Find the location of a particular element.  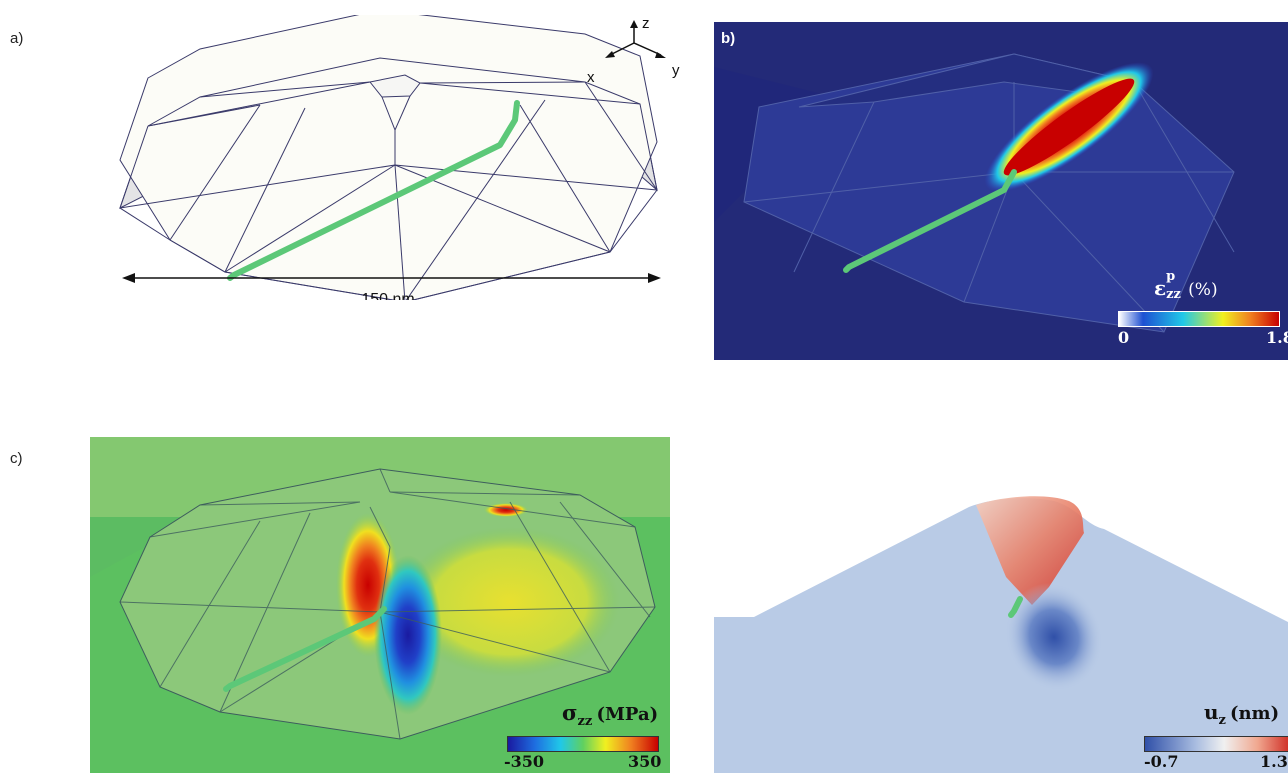

axis-x-label: x is located at coordinates (591, 77).